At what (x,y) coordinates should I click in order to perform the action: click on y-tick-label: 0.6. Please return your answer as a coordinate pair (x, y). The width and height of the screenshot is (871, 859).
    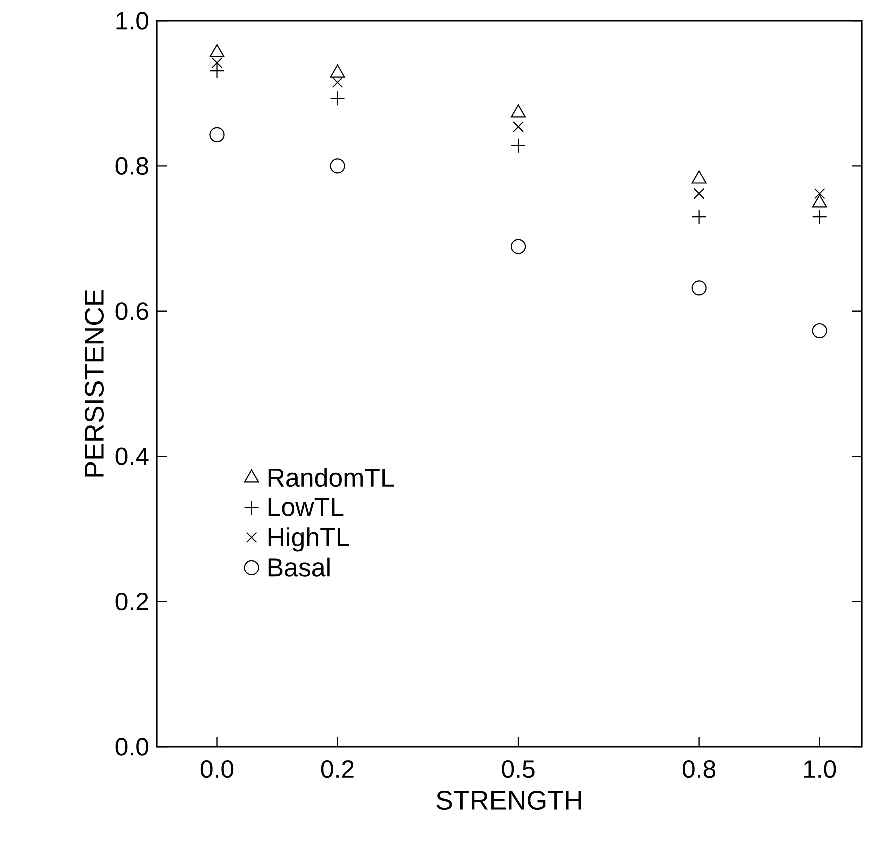
    Looking at the image, I should click on (132, 311).